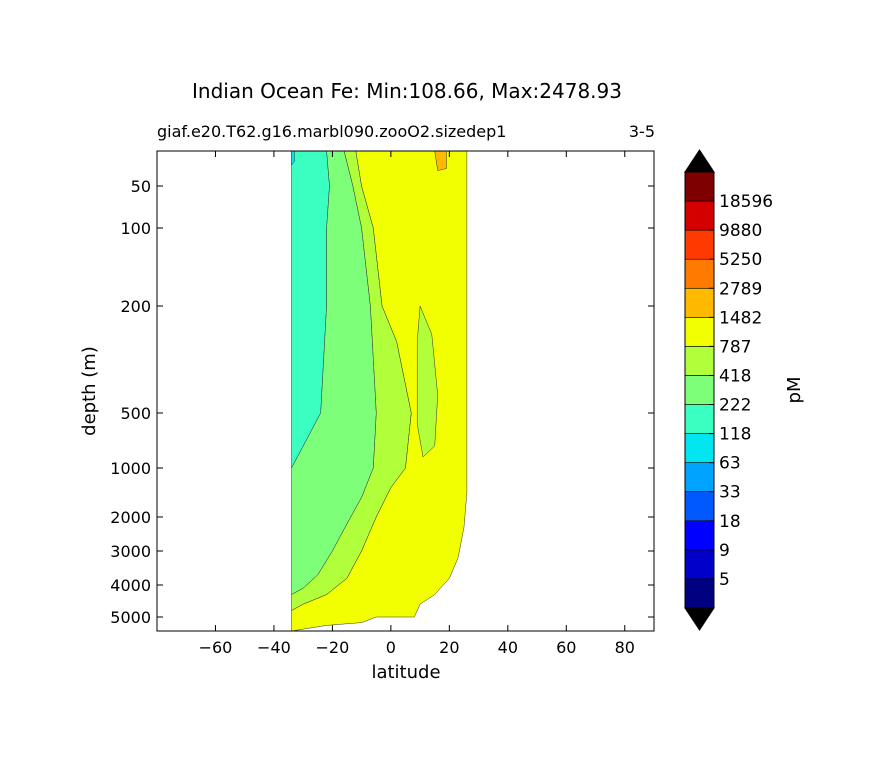 Image resolution: width=884 pixels, height=761 pixels. I want to click on y-tick-label: 2000, so click(130, 517).